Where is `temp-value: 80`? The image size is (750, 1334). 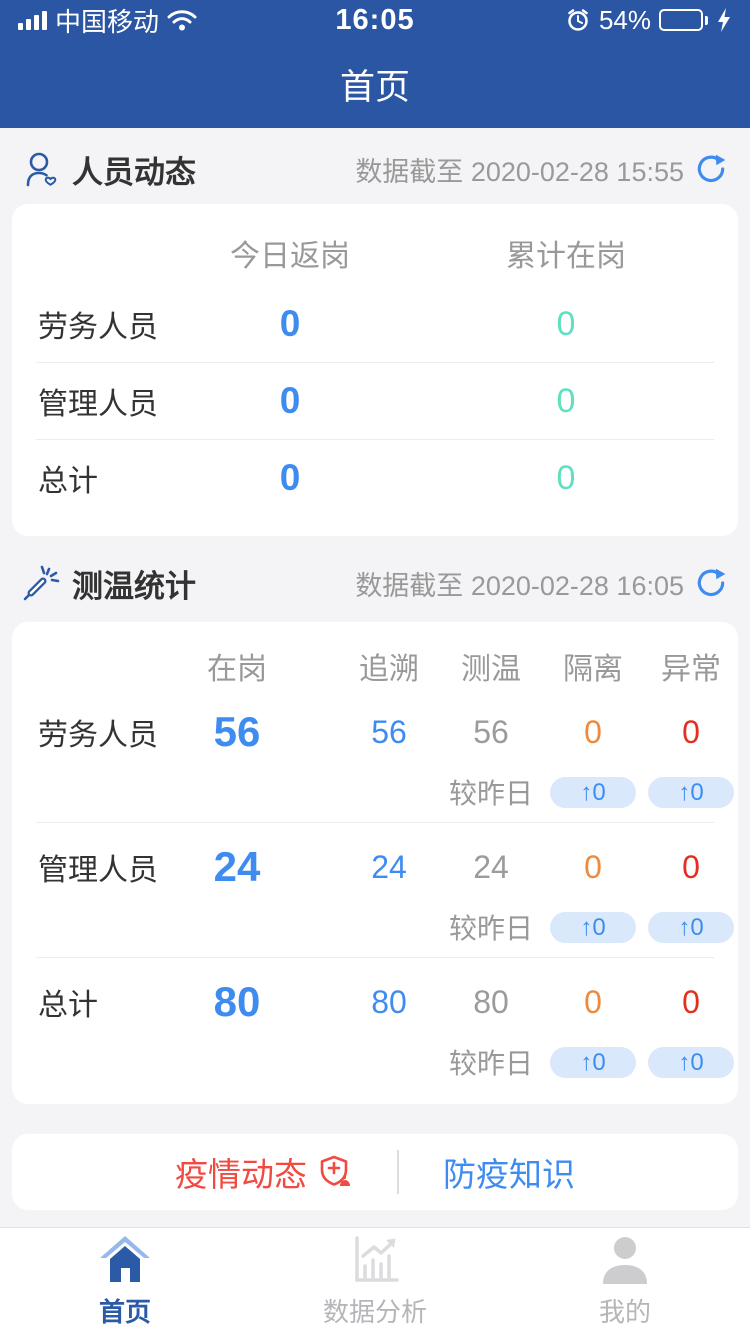 temp-value: 80 is located at coordinates (491, 1001).